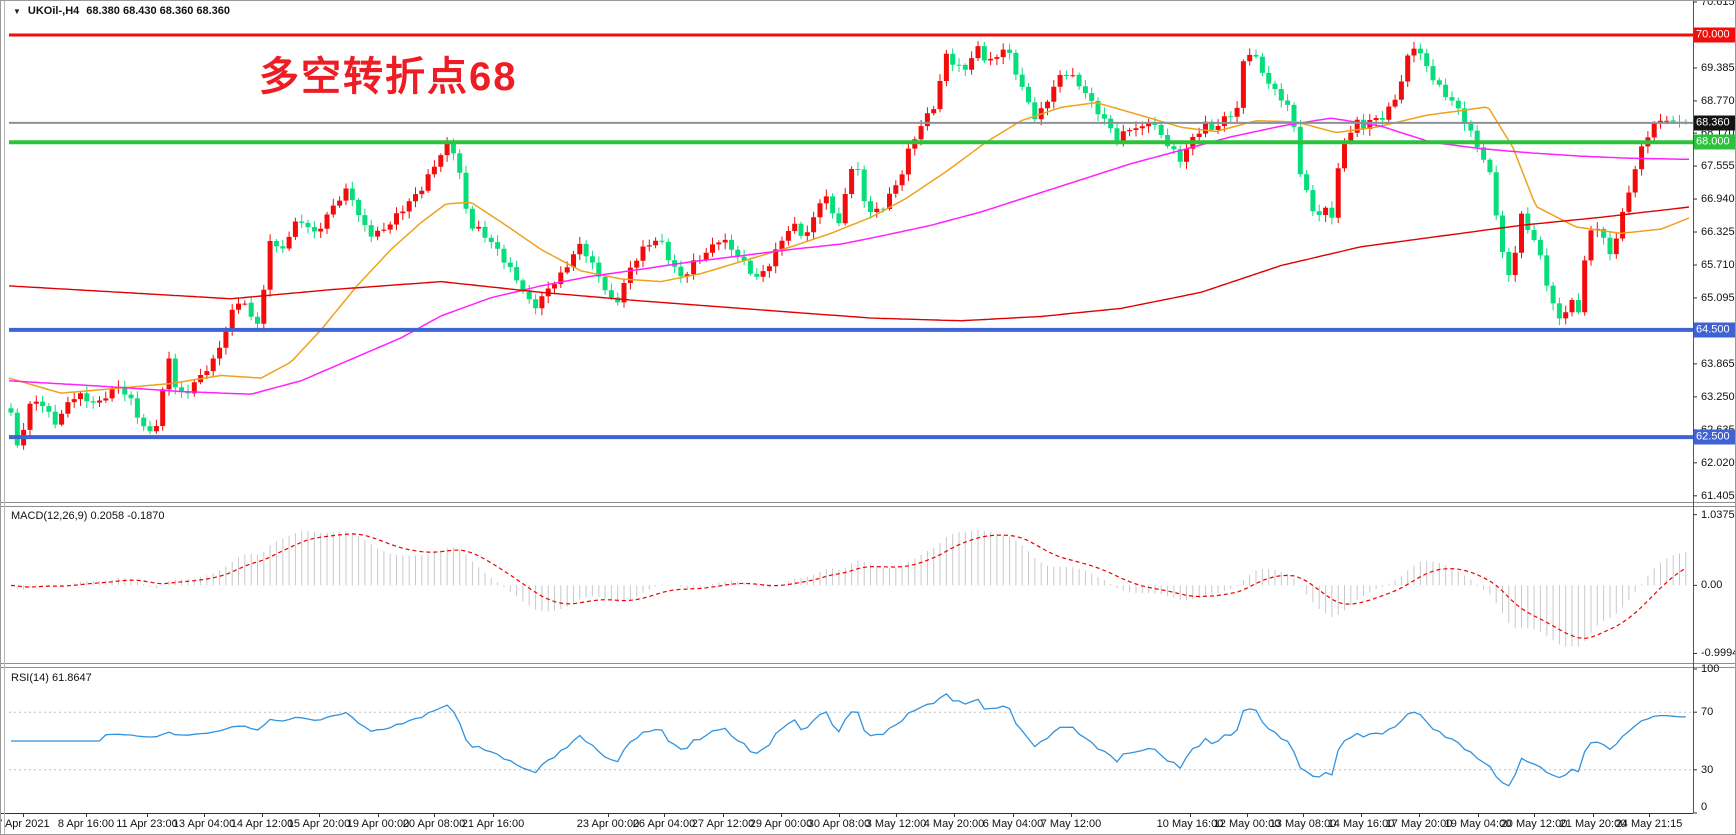 The image size is (1736, 835). What do you see at coordinates (51, 678) in the screenshot?
I see `rsi-indicator-label: RSI(14) 61.8647` at bounding box center [51, 678].